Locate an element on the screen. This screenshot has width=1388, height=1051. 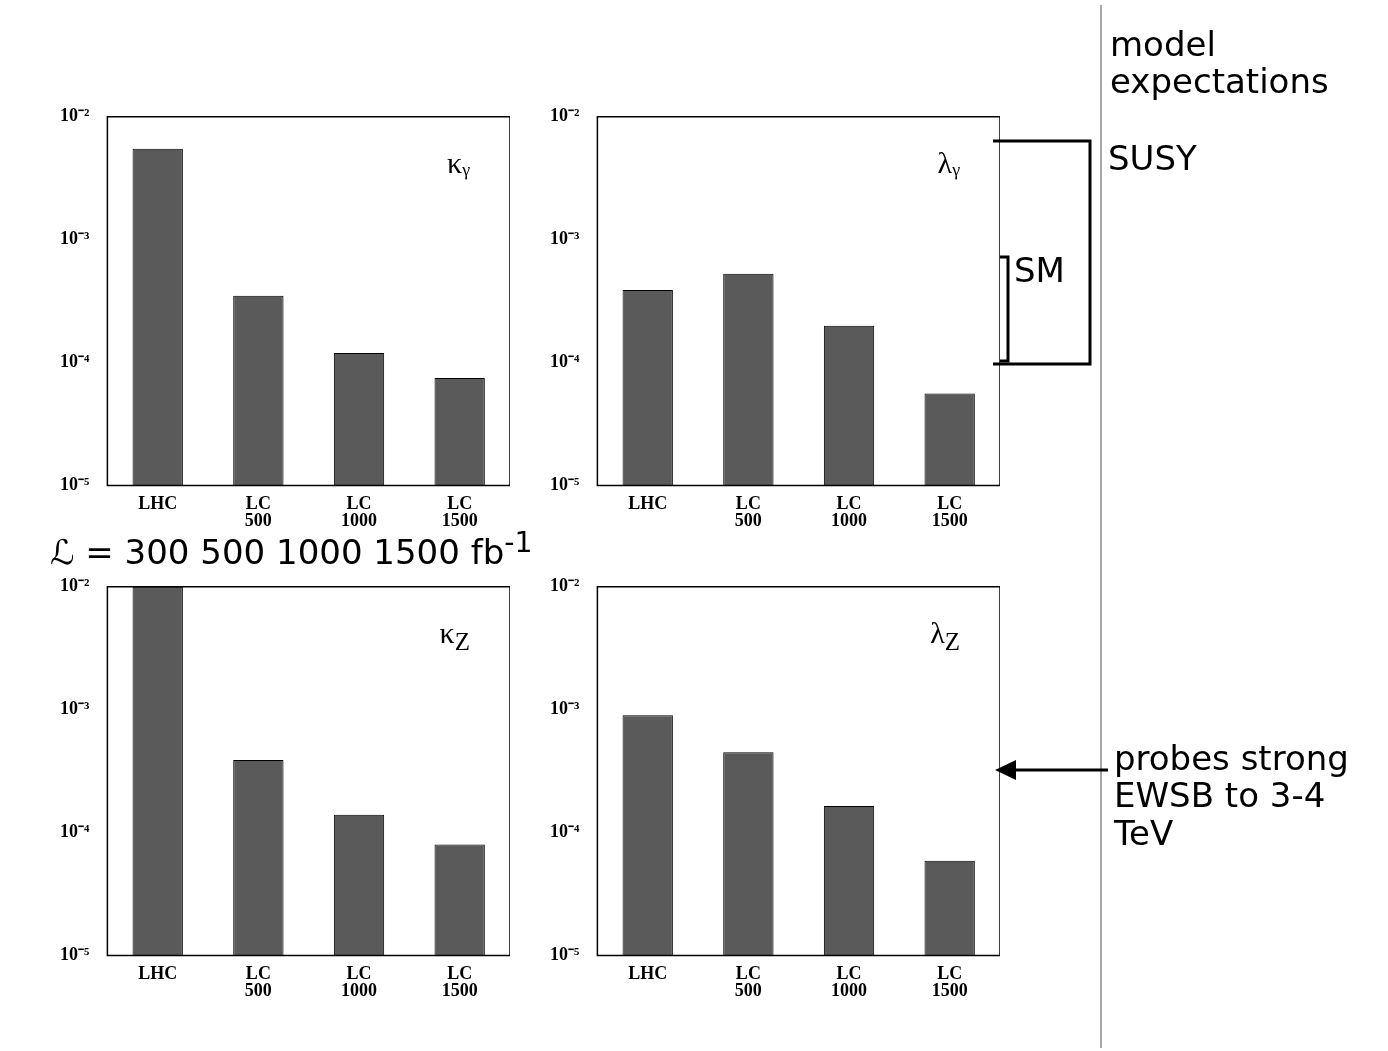
annotation: λ$_{Z}$ is located at coordinates (945, 636).